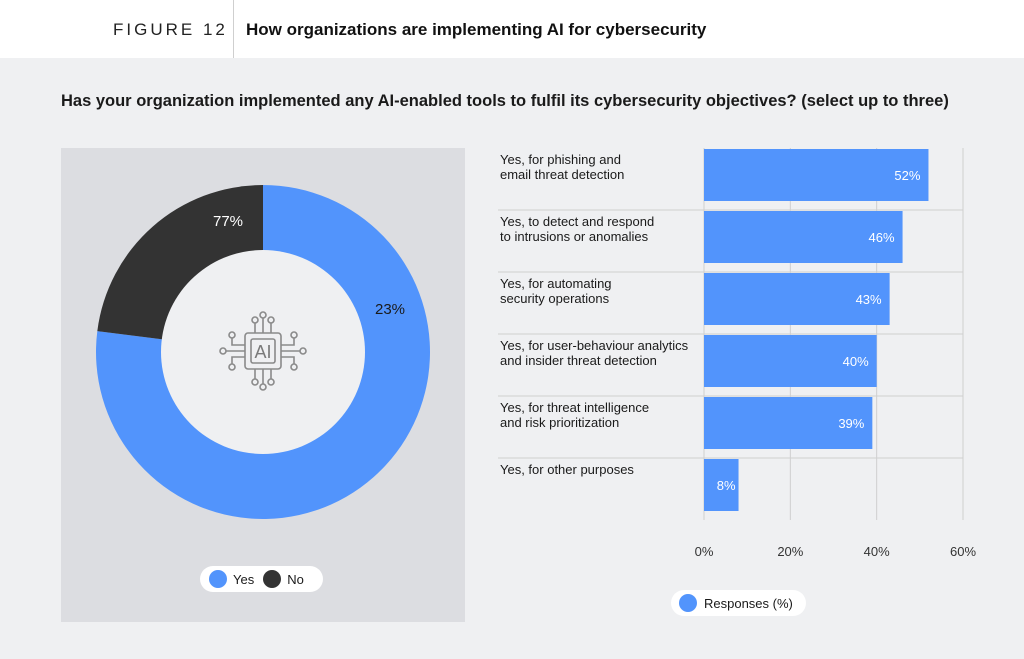  What do you see at coordinates (688, 603) in the screenshot?
I see `legend-swatch-responses` at bounding box center [688, 603].